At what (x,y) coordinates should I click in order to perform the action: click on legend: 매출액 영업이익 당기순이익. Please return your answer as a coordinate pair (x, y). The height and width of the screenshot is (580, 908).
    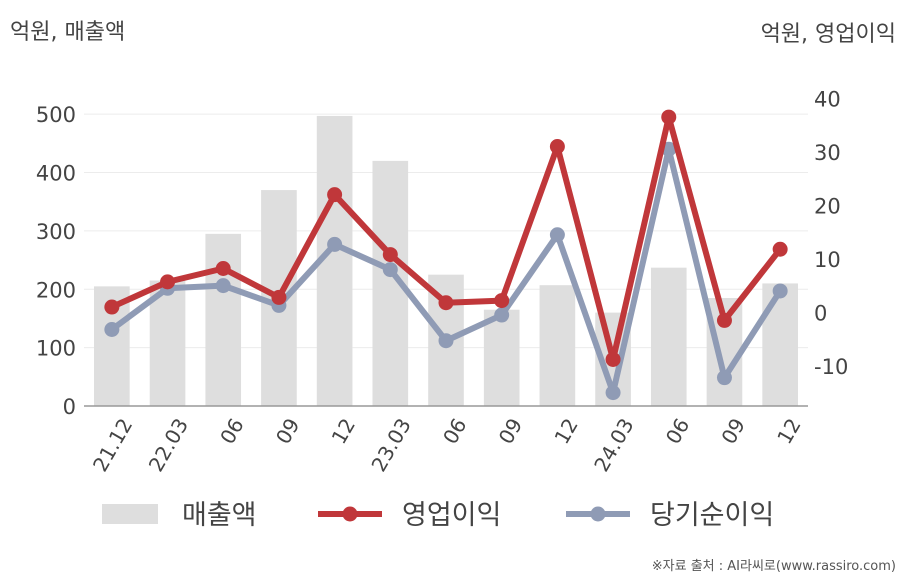
    Looking at the image, I should click on (438, 515).